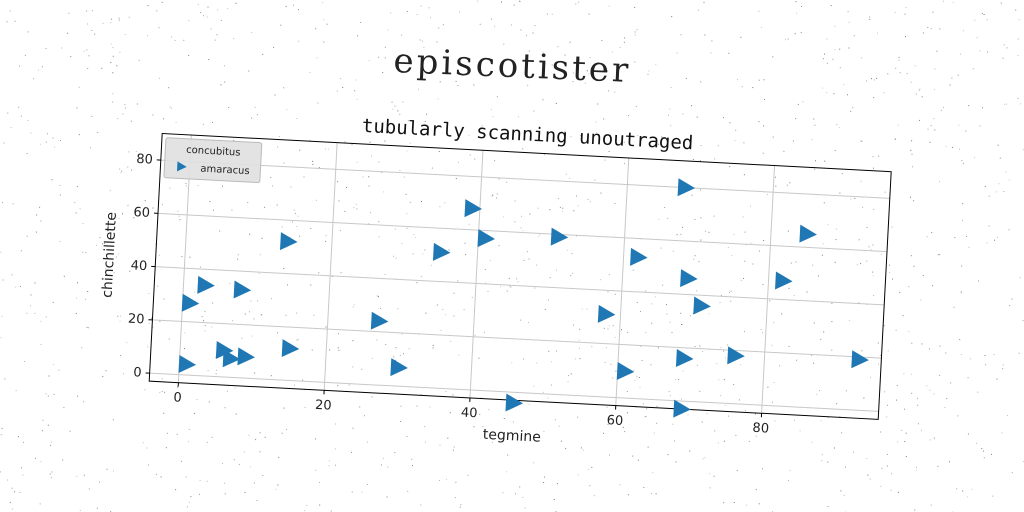  I want to click on x-axis-label: tegmine, so click(511, 436).